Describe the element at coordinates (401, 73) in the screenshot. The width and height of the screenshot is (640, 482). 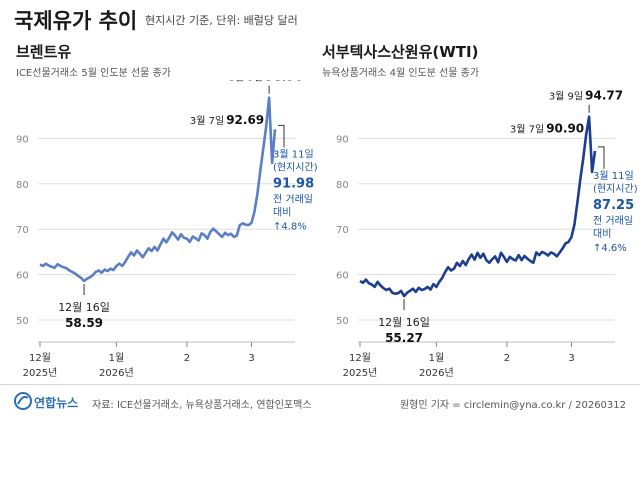
I see `wti-chart-subtitle: 뉴욕상품거래소 4월 인도분 선물 종가` at that location.